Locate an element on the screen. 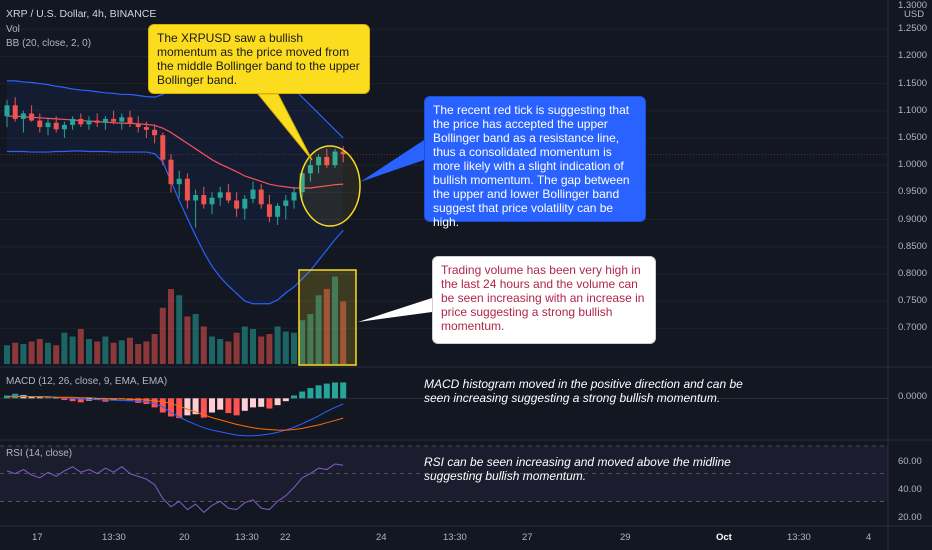  rsi-tick: 40.00 is located at coordinates (910, 489).